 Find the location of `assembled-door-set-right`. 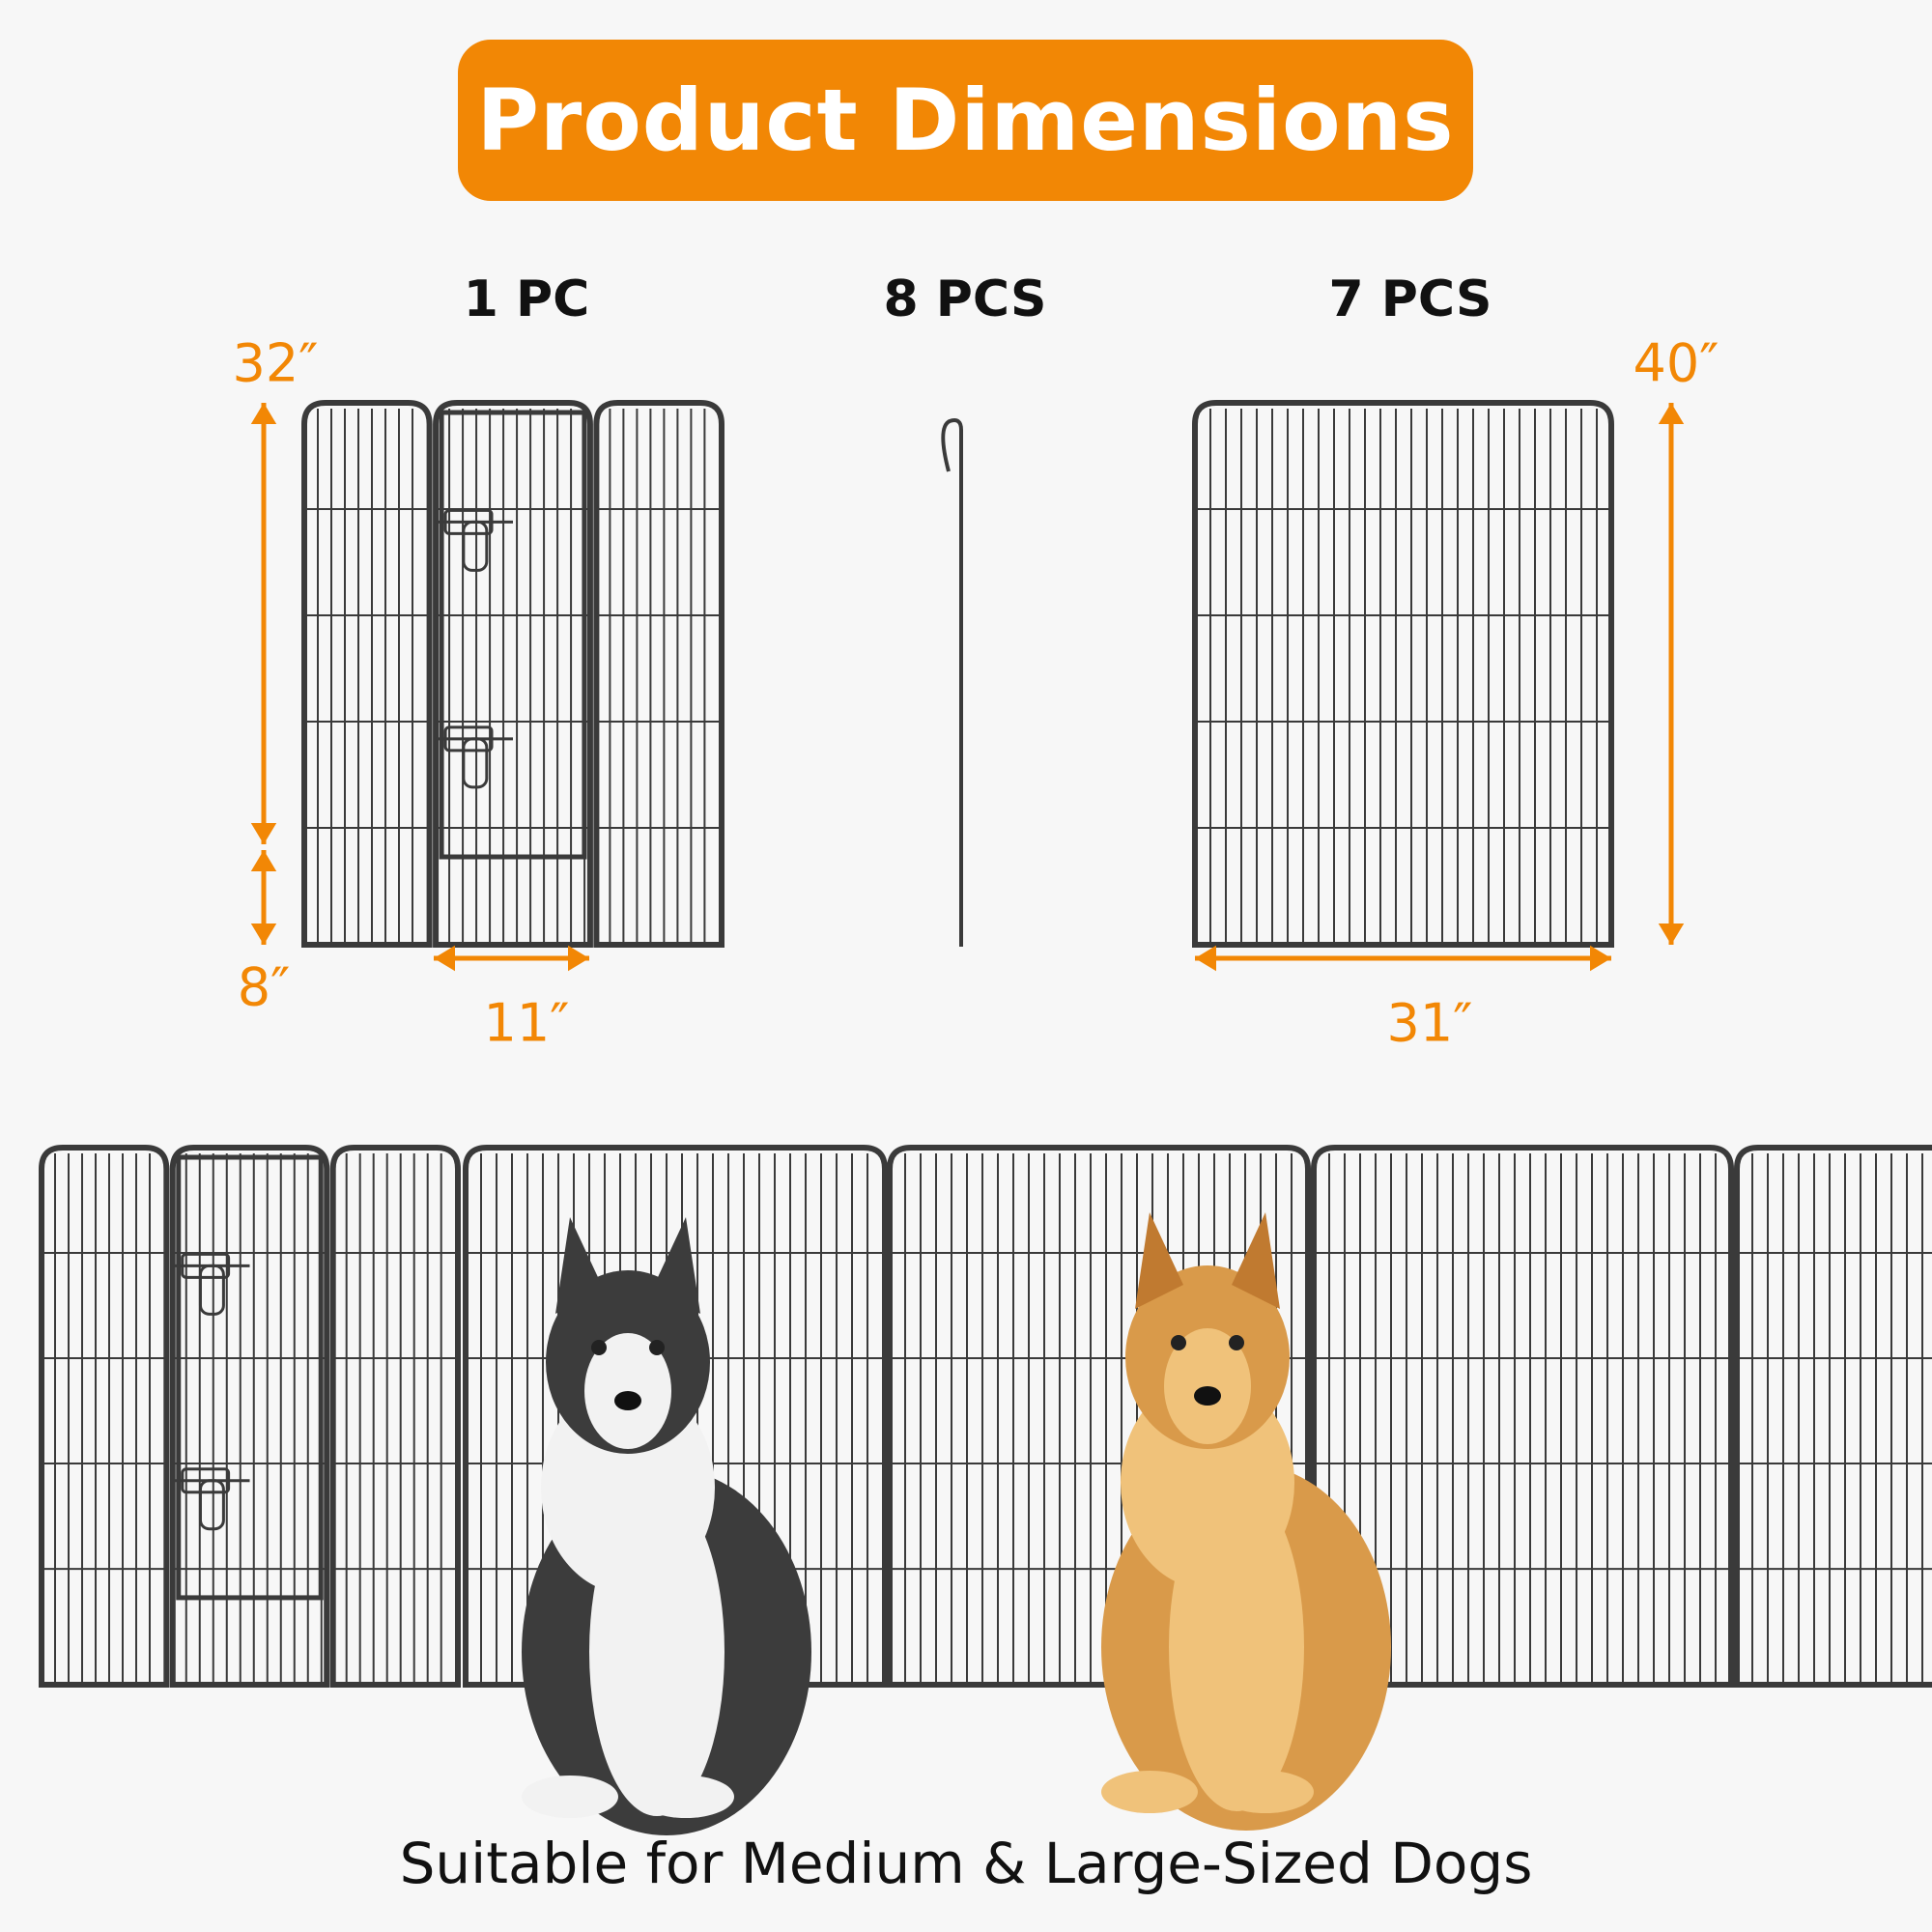

assembled-door-set-right is located at coordinates (395, 1416).